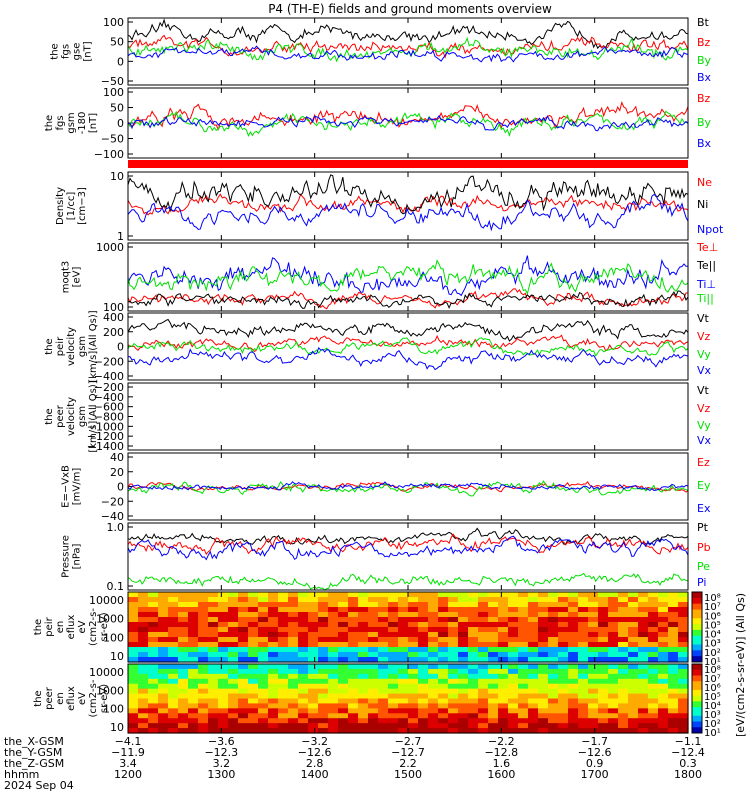  Describe the element at coordinates (120, 487) in the screenshot. I see `panel-6-ytick: 0` at that location.